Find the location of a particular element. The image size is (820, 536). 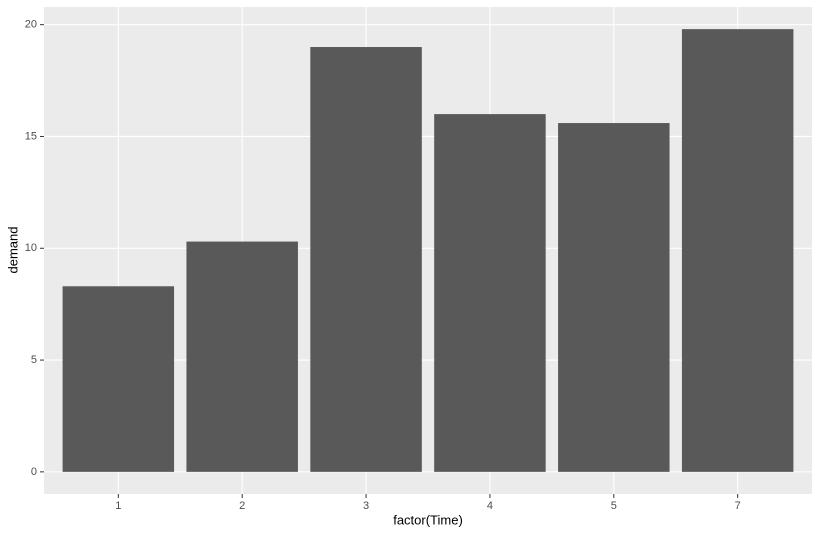

y-tick-label: 15 is located at coordinates (31, 136).